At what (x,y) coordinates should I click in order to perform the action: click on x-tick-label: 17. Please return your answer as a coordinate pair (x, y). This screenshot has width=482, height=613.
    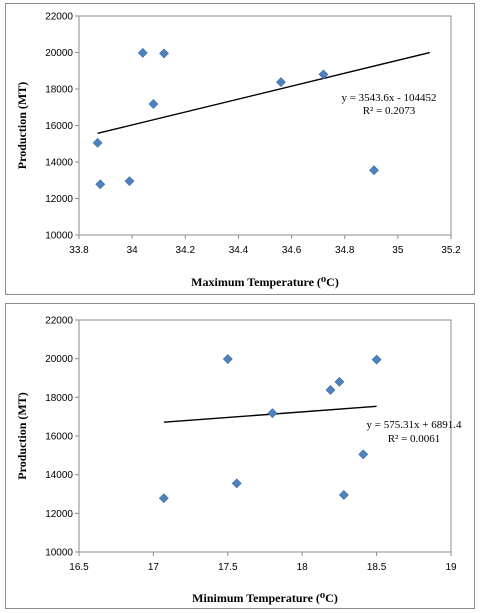
    Looking at the image, I should click on (154, 567).